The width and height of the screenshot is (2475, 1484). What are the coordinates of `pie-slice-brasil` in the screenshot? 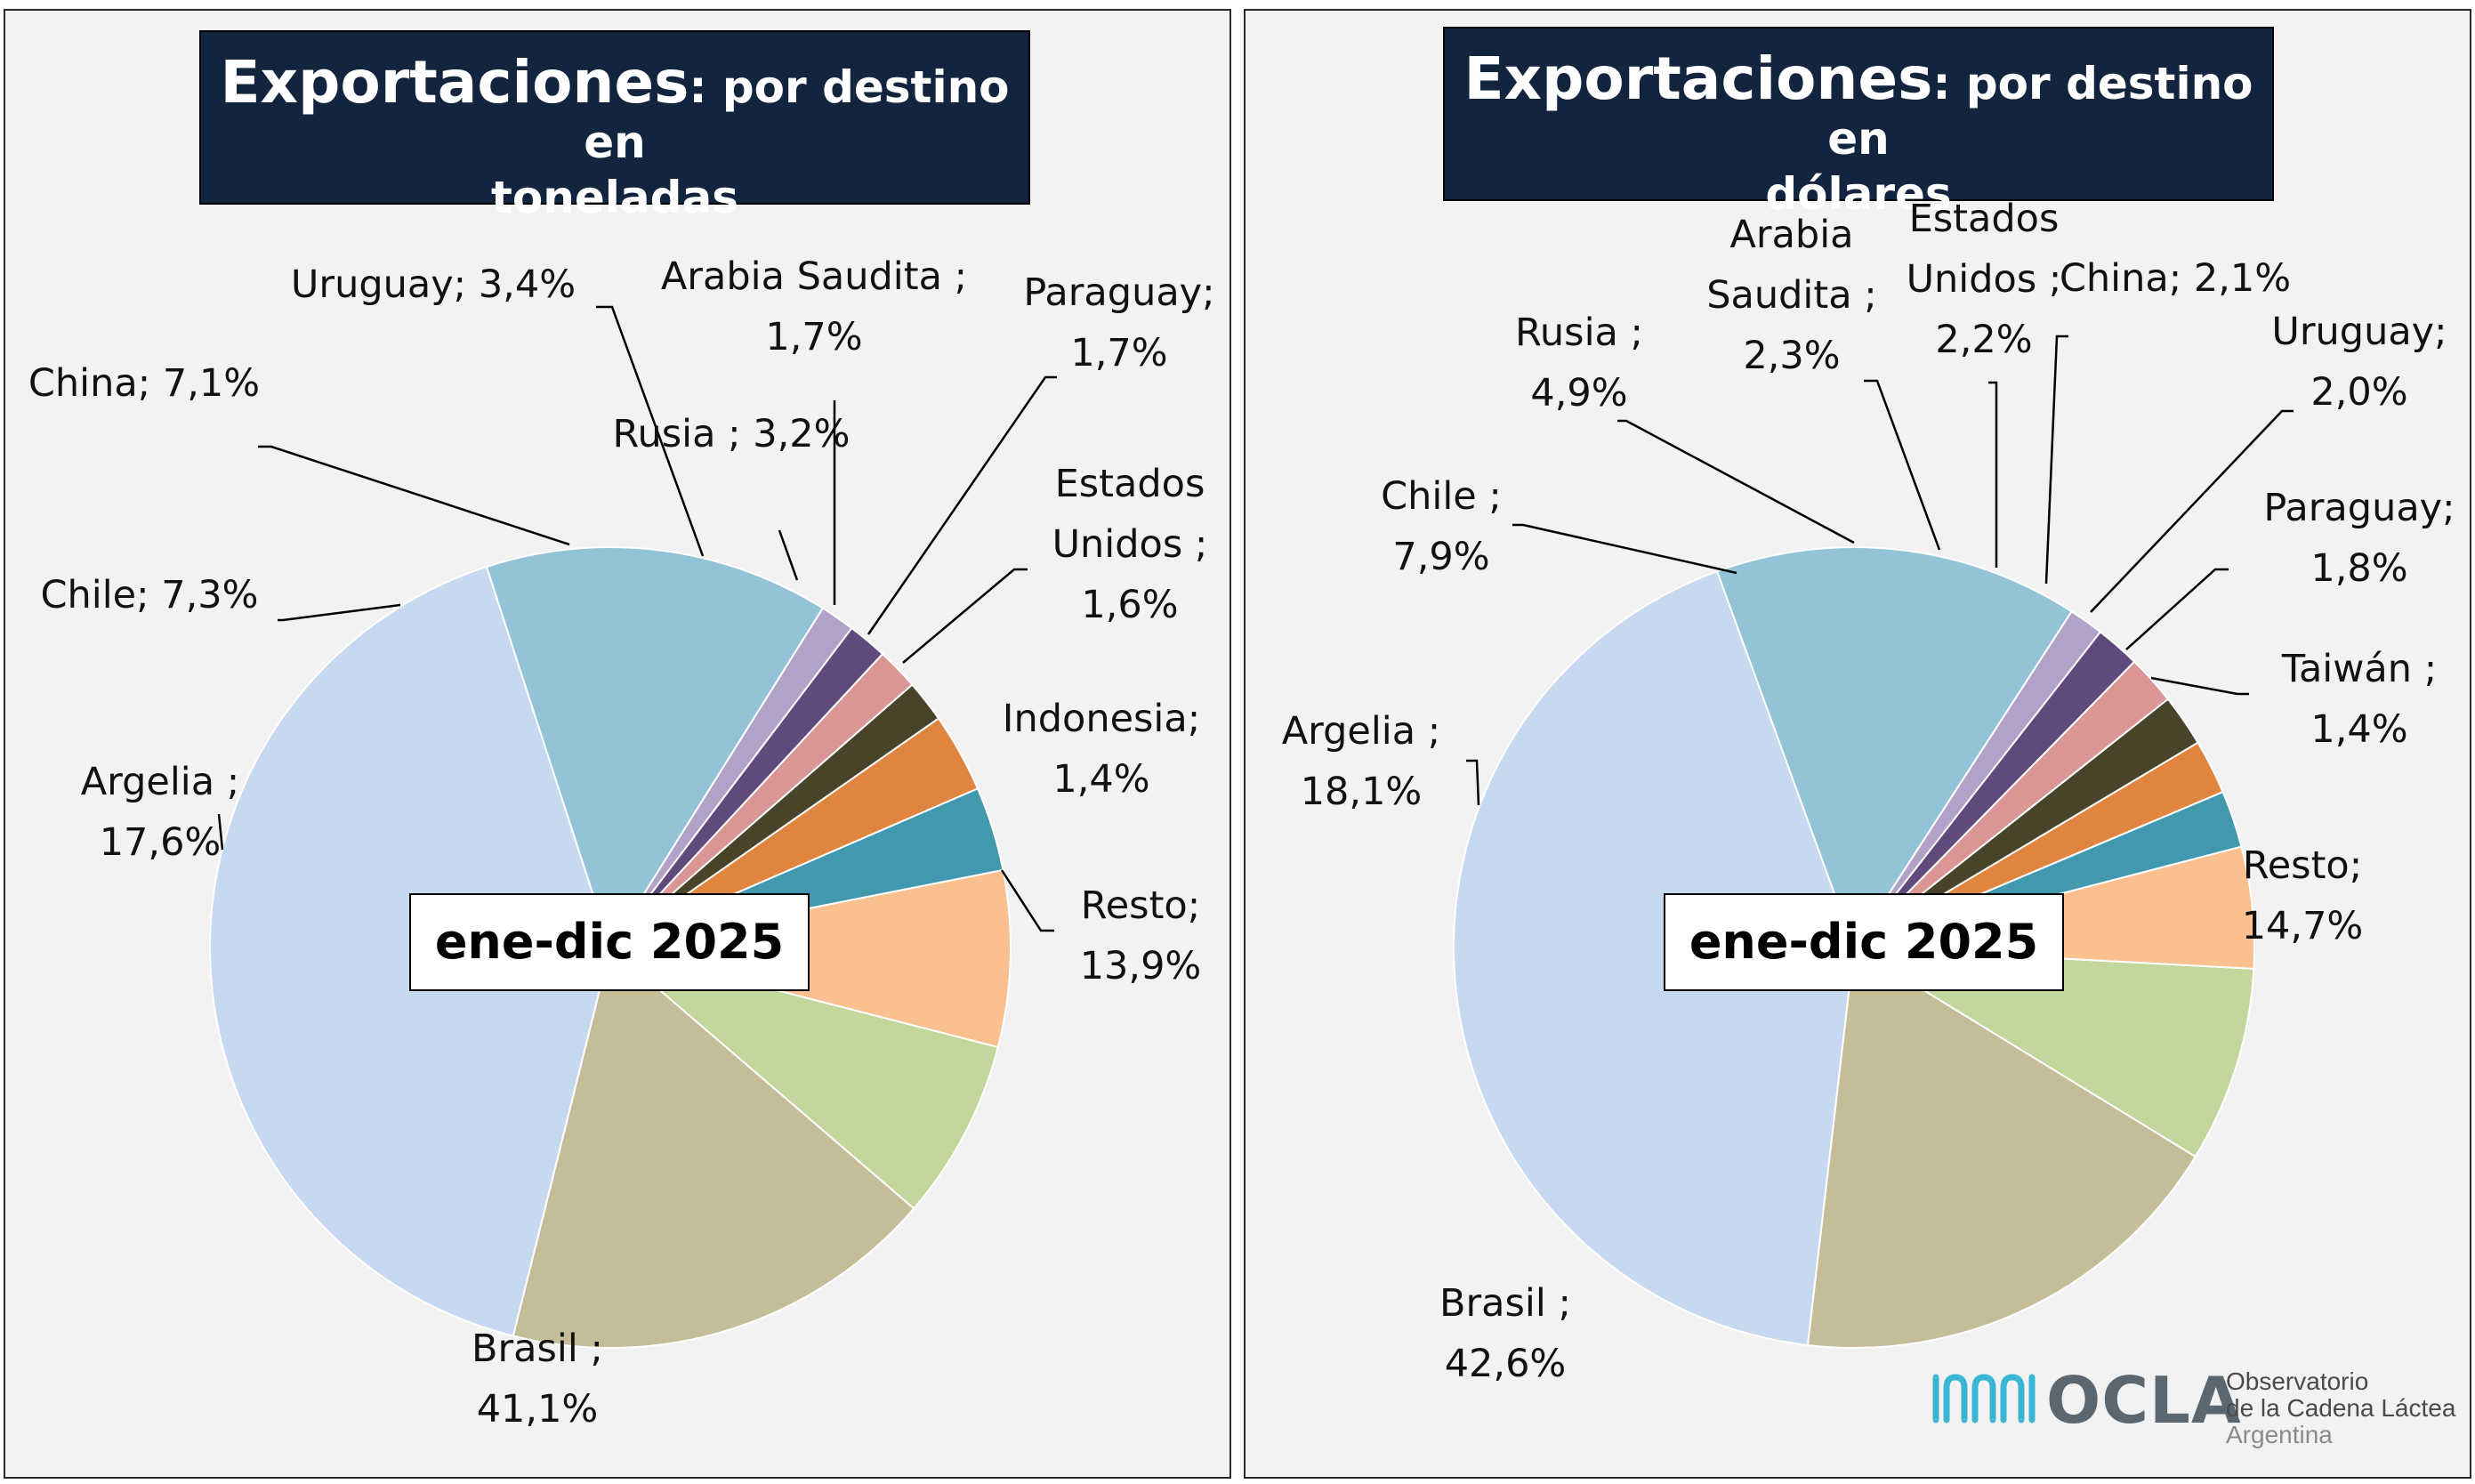 It's located at (1654, 958).